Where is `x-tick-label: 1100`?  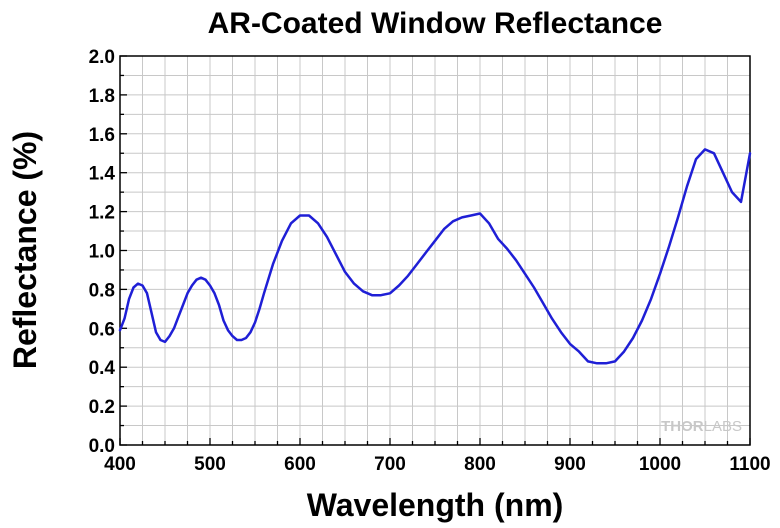 x-tick-label: 1100 is located at coordinates (749, 464).